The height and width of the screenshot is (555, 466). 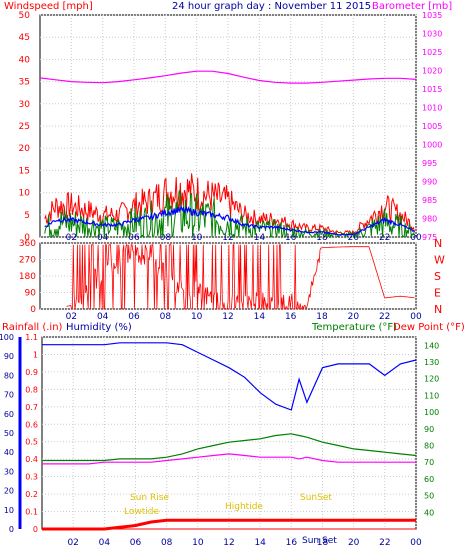 What do you see at coordinates (438, 309) in the screenshot?
I see `compass-tick-label: N` at bounding box center [438, 309].